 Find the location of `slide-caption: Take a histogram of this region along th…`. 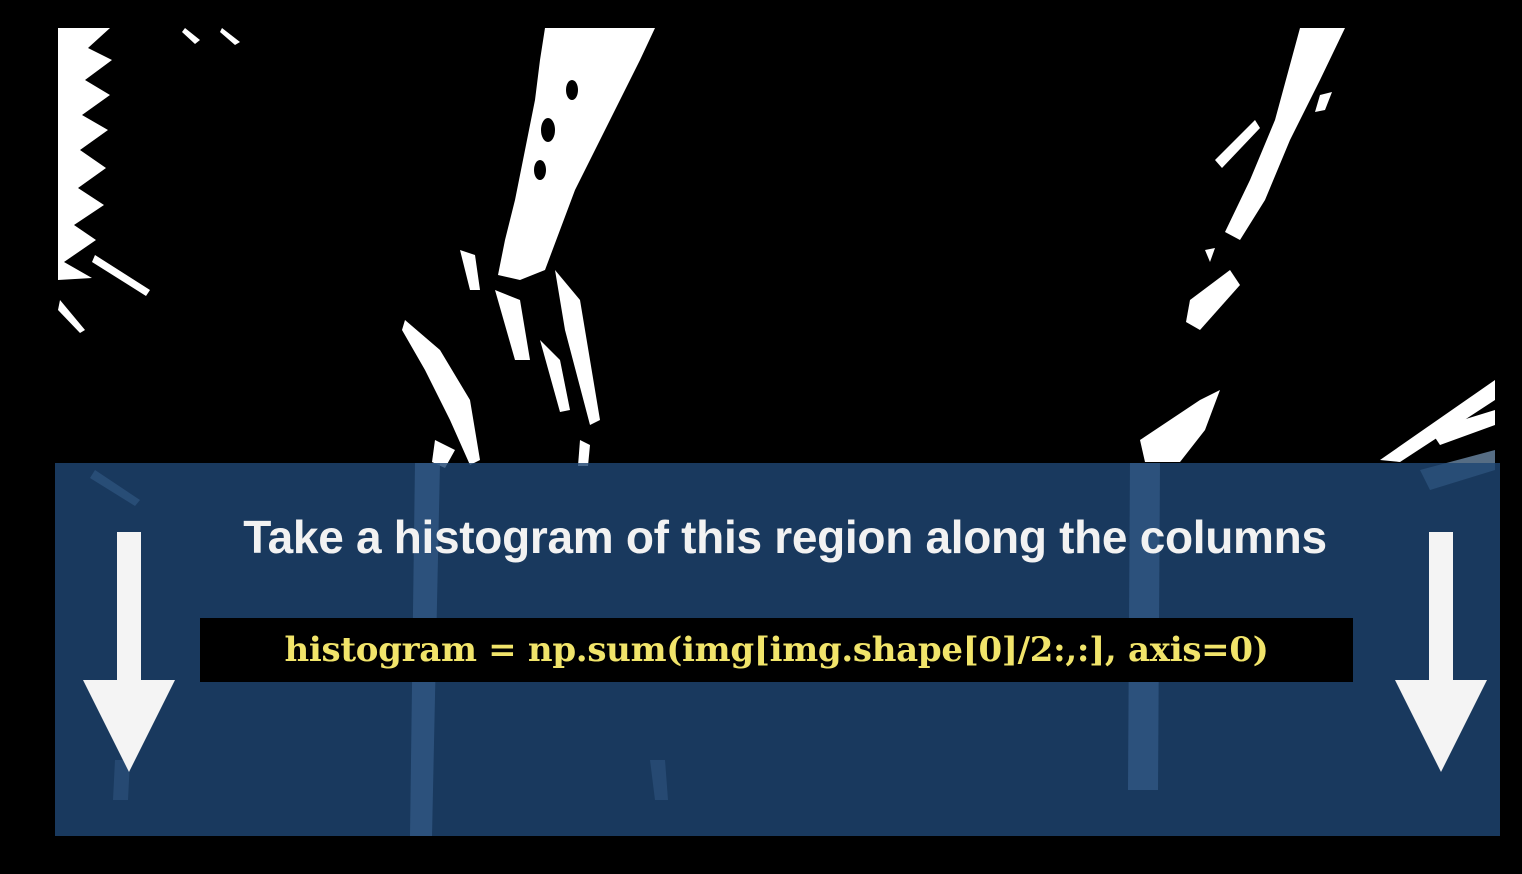

slide-caption: Take a histogram of this region along th… is located at coordinates (785, 537).